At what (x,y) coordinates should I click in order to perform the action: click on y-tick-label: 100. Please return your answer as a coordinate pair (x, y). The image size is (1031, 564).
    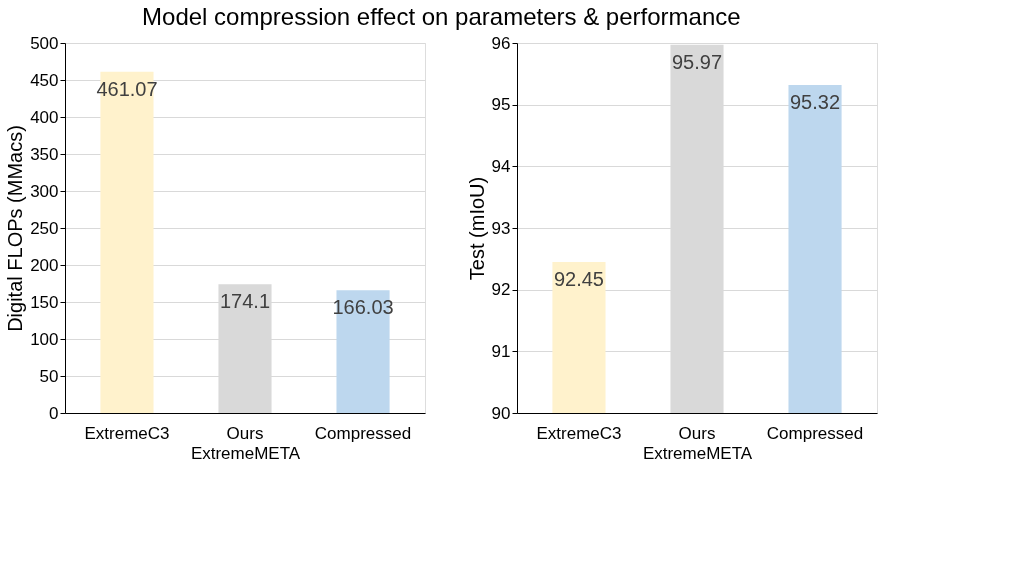
    Looking at the image, I should click on (44, 339).